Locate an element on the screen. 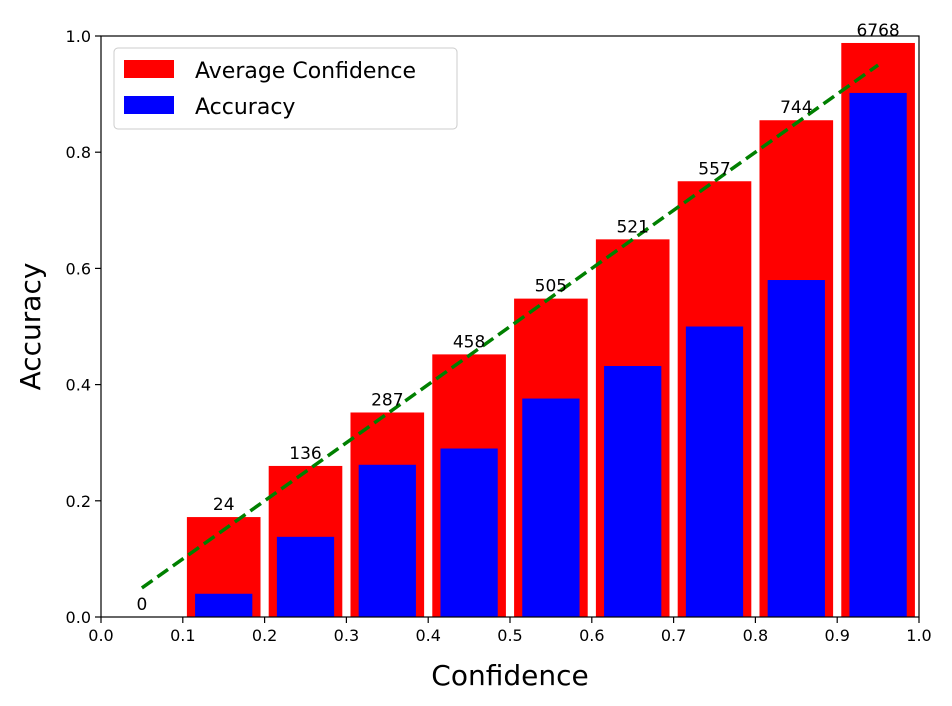  y-tick-label-3: 0.6 is located at coordinates (78, 268).